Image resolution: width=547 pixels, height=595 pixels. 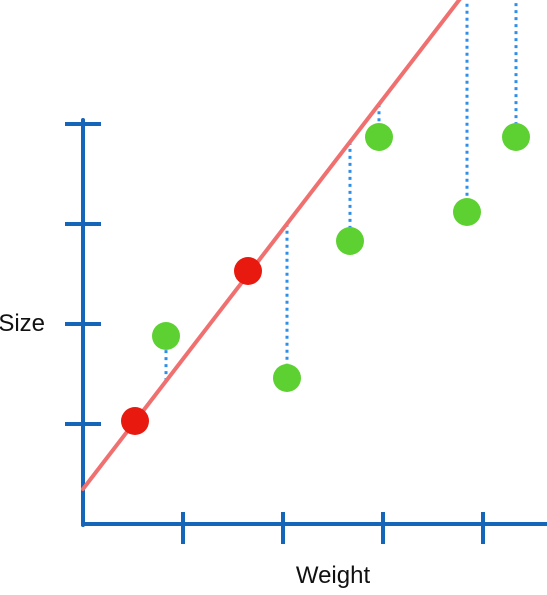 What do you see at coordinates (333, 575) in the screenshot?
I see `x-axis-label: Weight` at bounding box center [333, 575].